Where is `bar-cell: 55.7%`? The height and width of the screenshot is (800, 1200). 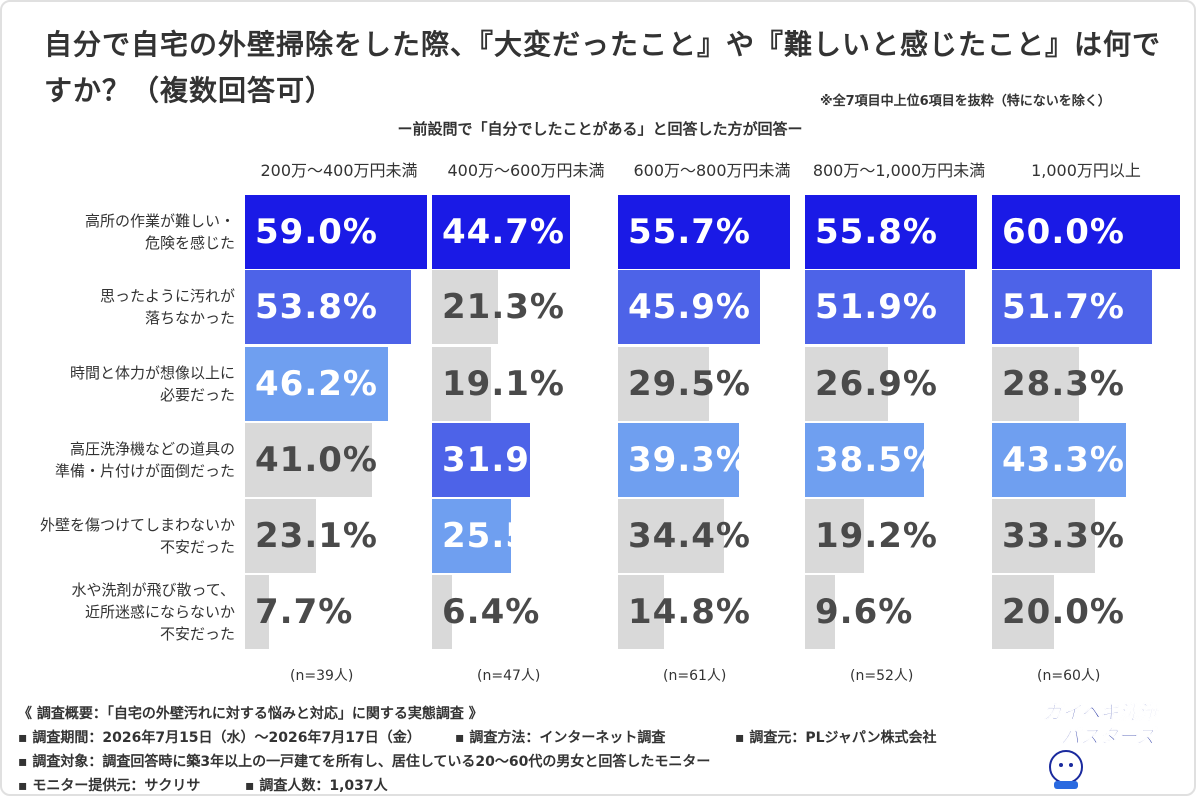 bar-cell: 55.7% is located at coordinates (712, 232).